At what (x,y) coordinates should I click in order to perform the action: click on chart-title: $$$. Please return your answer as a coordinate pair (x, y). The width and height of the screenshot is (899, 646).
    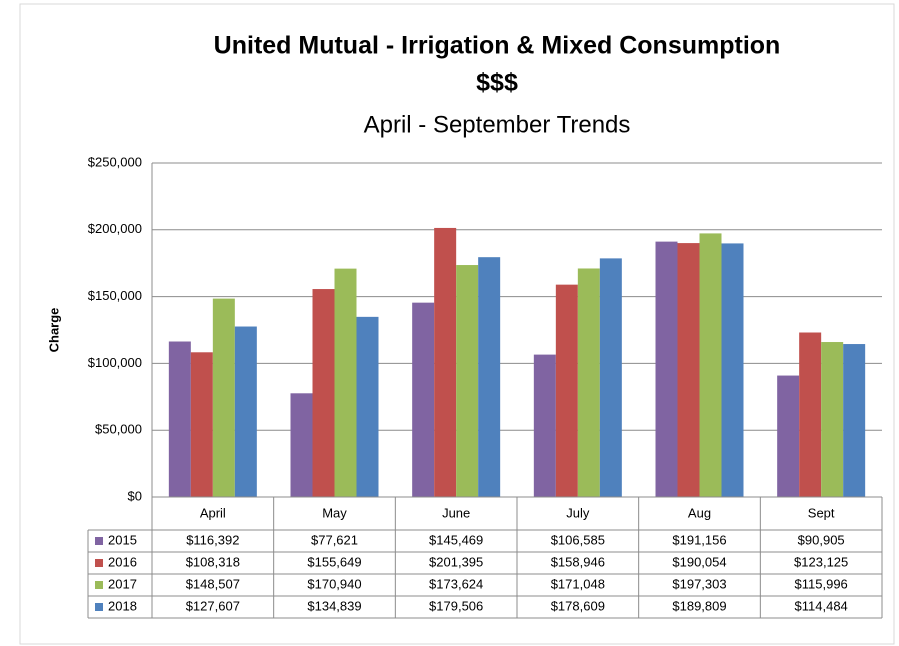
    Looking at the image, I should click on (497, 83).